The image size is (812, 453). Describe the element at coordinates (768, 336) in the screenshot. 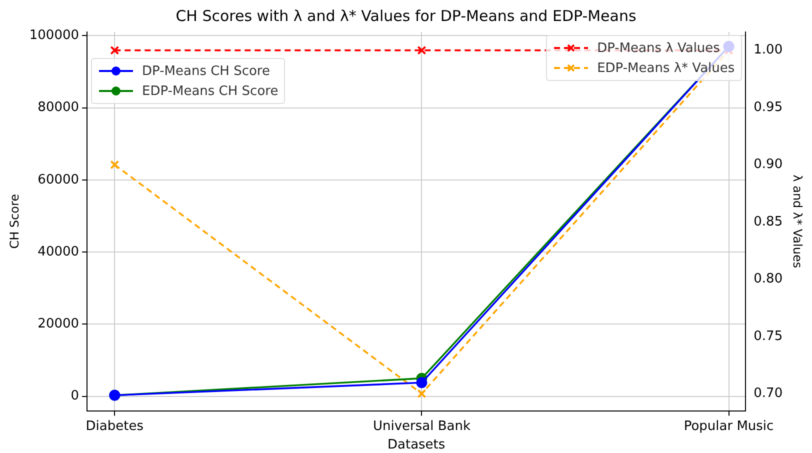

I see `y2-tick-label: 0.75` at that location.